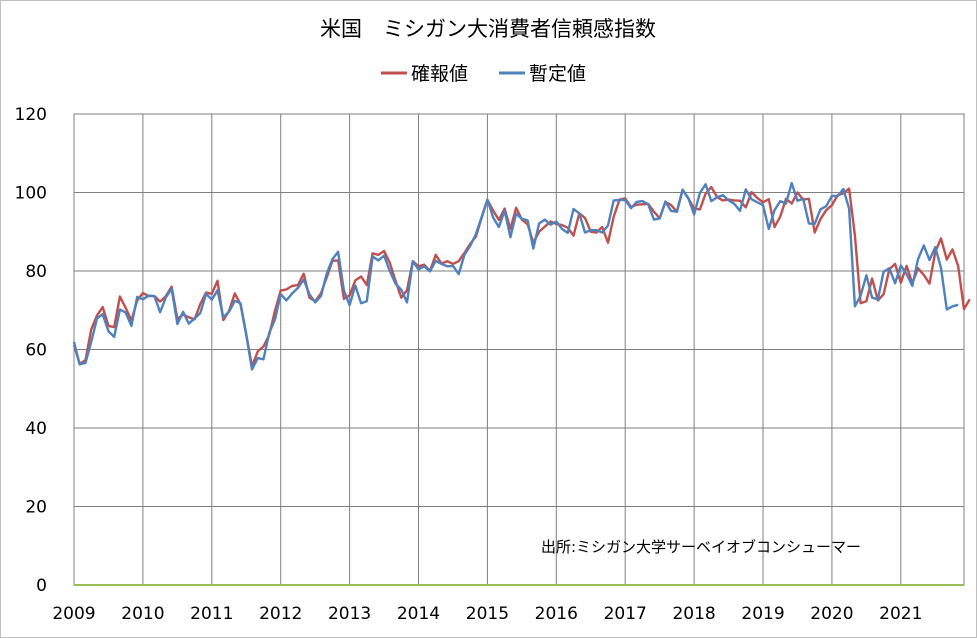 Image resolution: width=977 pixels, height=638 pixels. Describe the element at coordinates (439, 74) in the screenshot. I see `legend-label-1: 確報値` at that location.